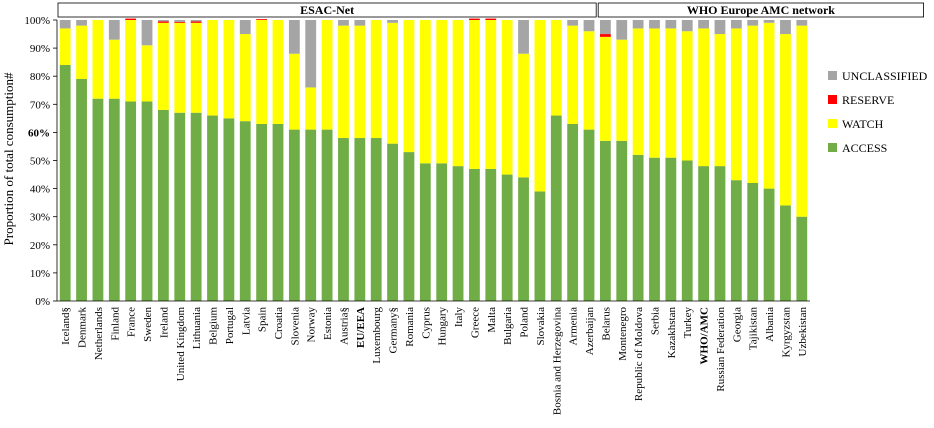  What do you see at coordinates (878, 112) in the screenshot?
I see `legend: UNCLASSIFIED RESERVE WATCH ACCESS` at bounding box center [878, 112].